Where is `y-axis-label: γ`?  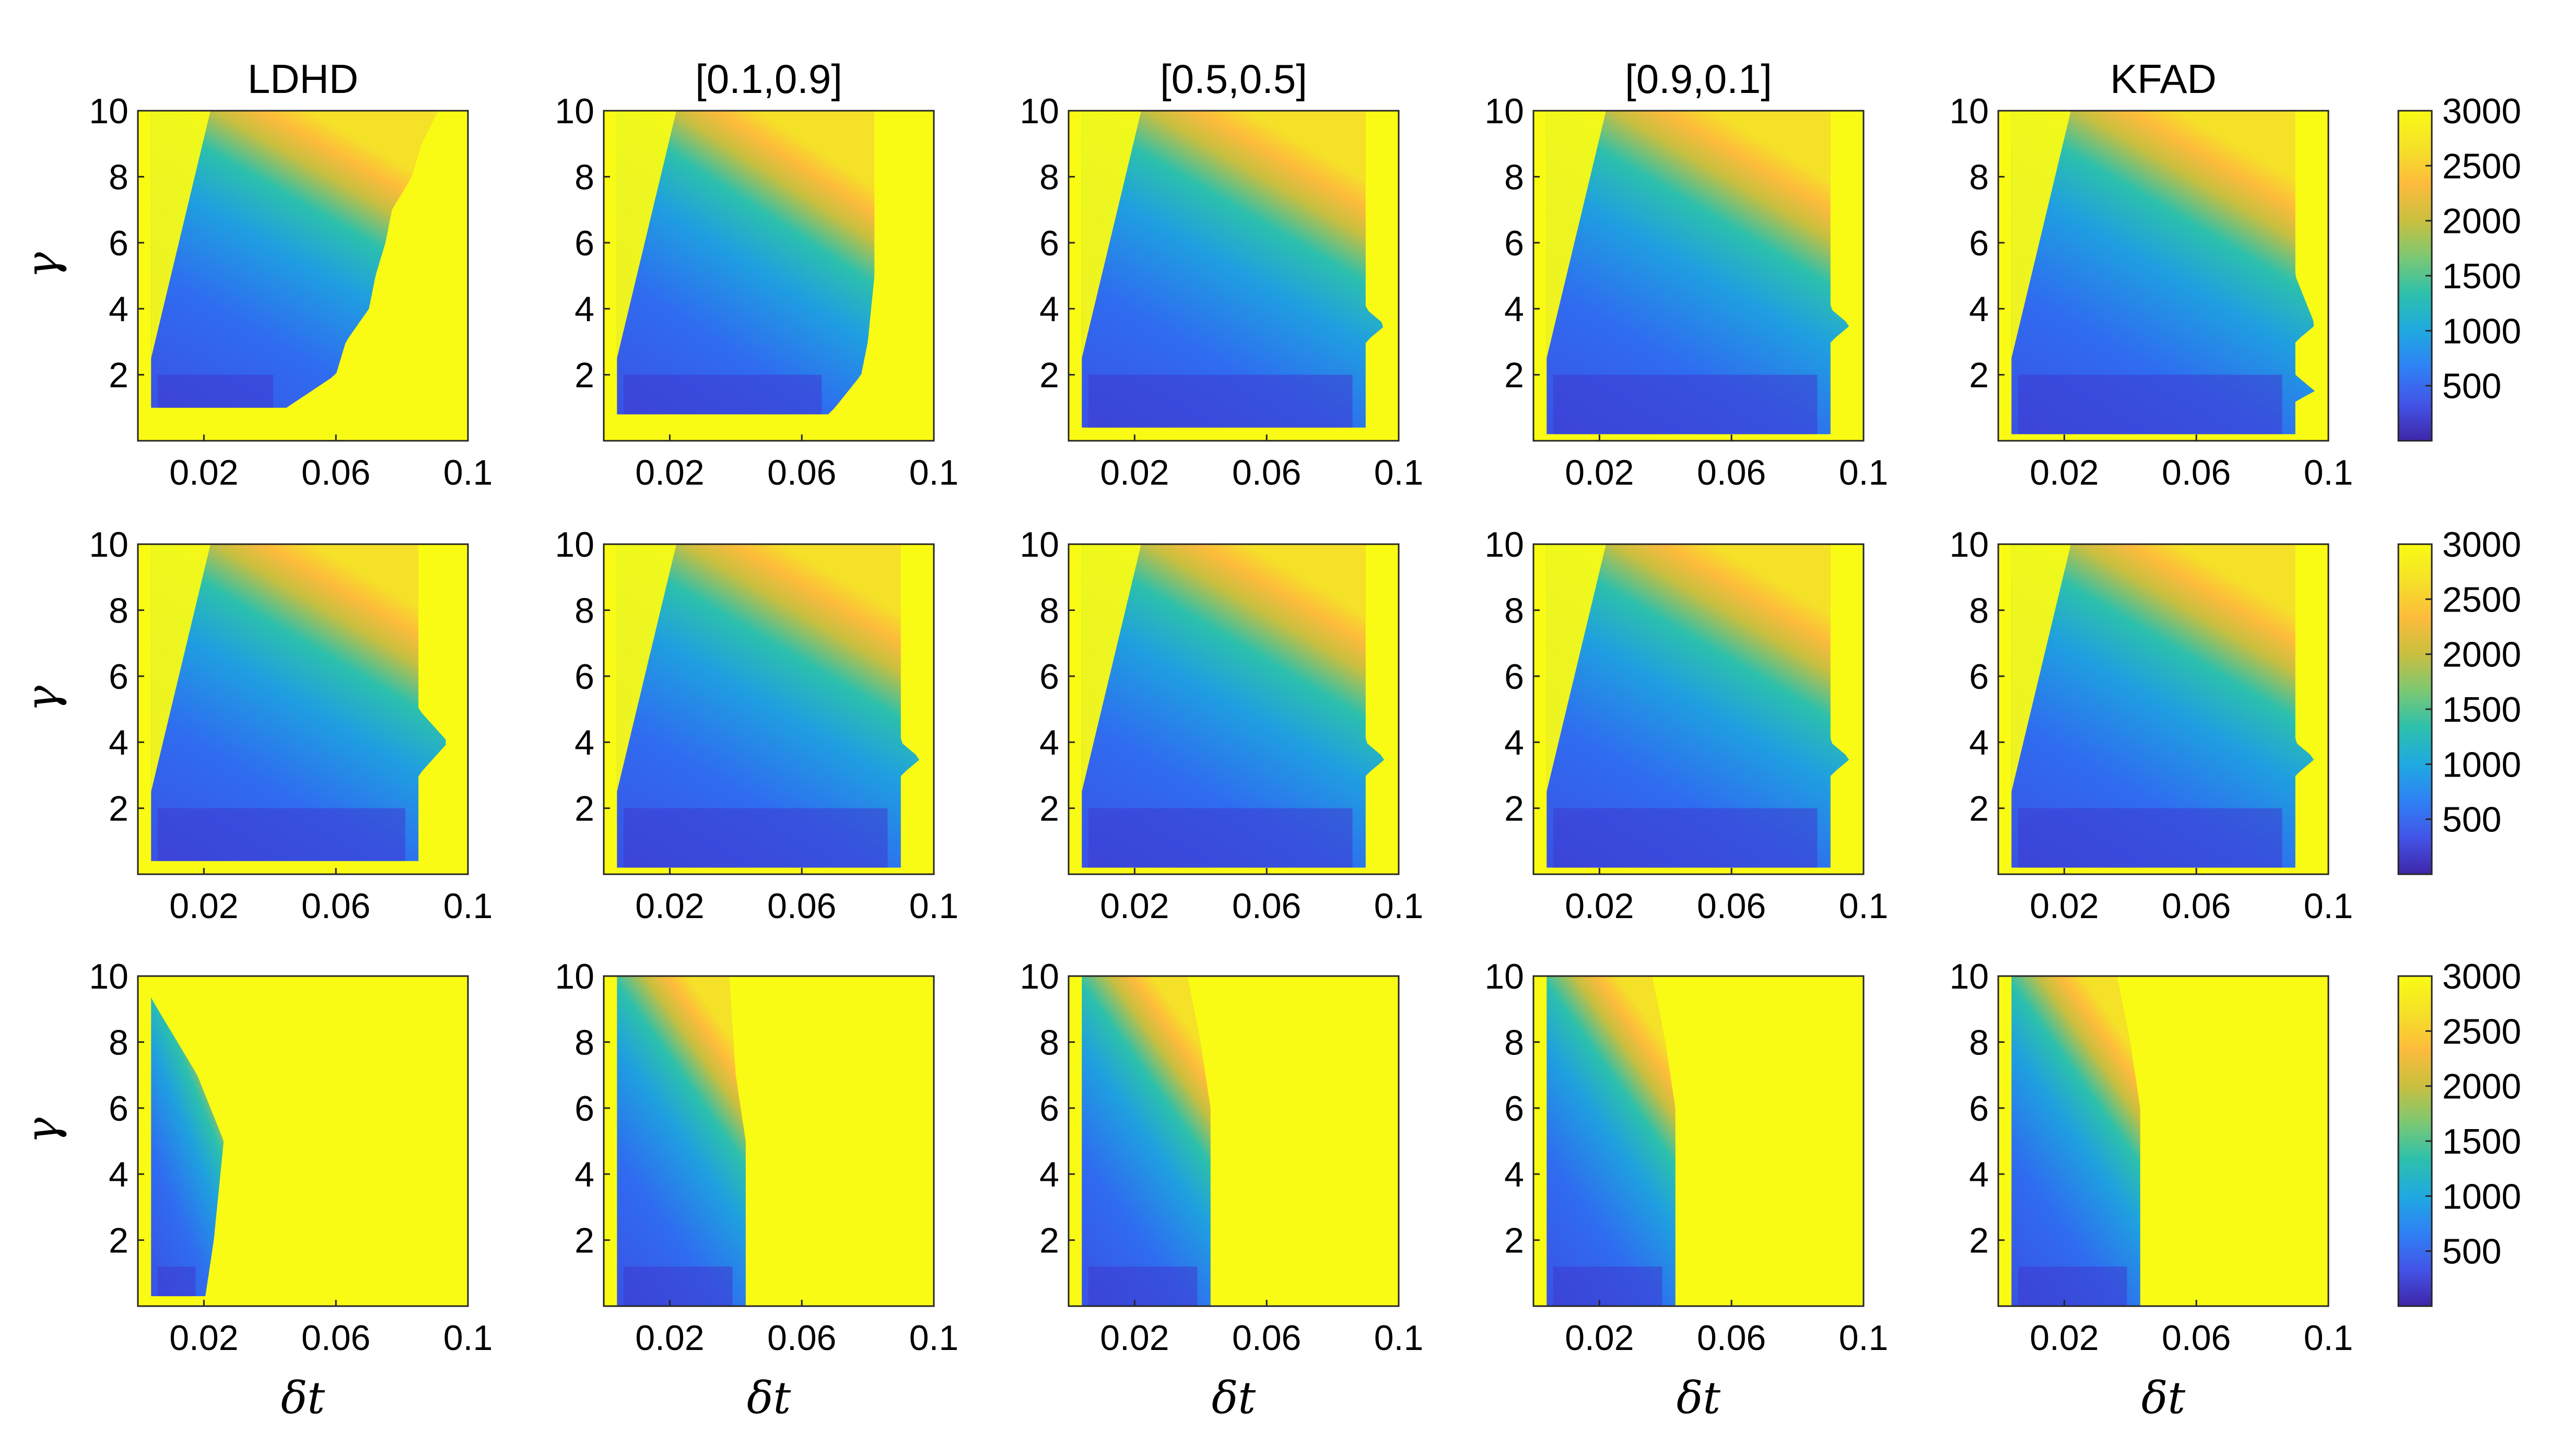 y-axis-label: γ is located at coordinates (42, 698).